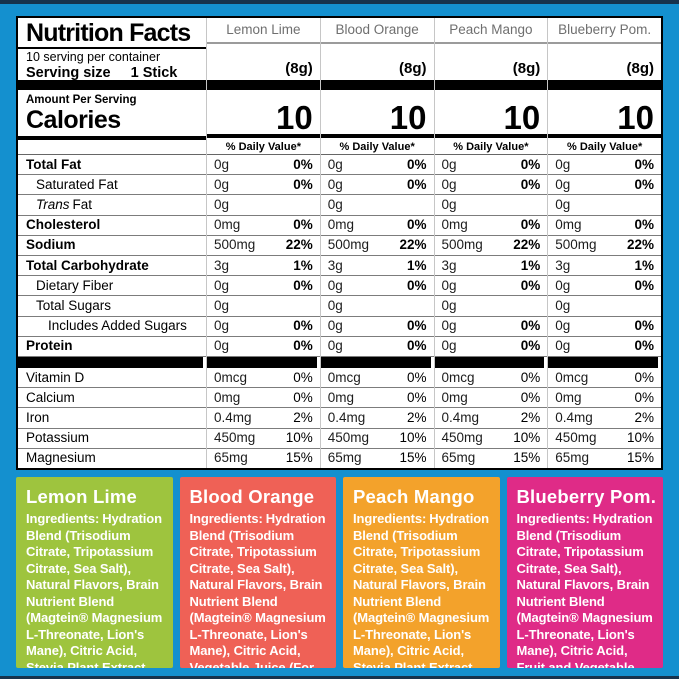 The width and height of the screenshot is (679, 679). Describe the element at coordinates (112, 306) in the screenshot. I see `nutrient-row: Total Sugars` at that location.